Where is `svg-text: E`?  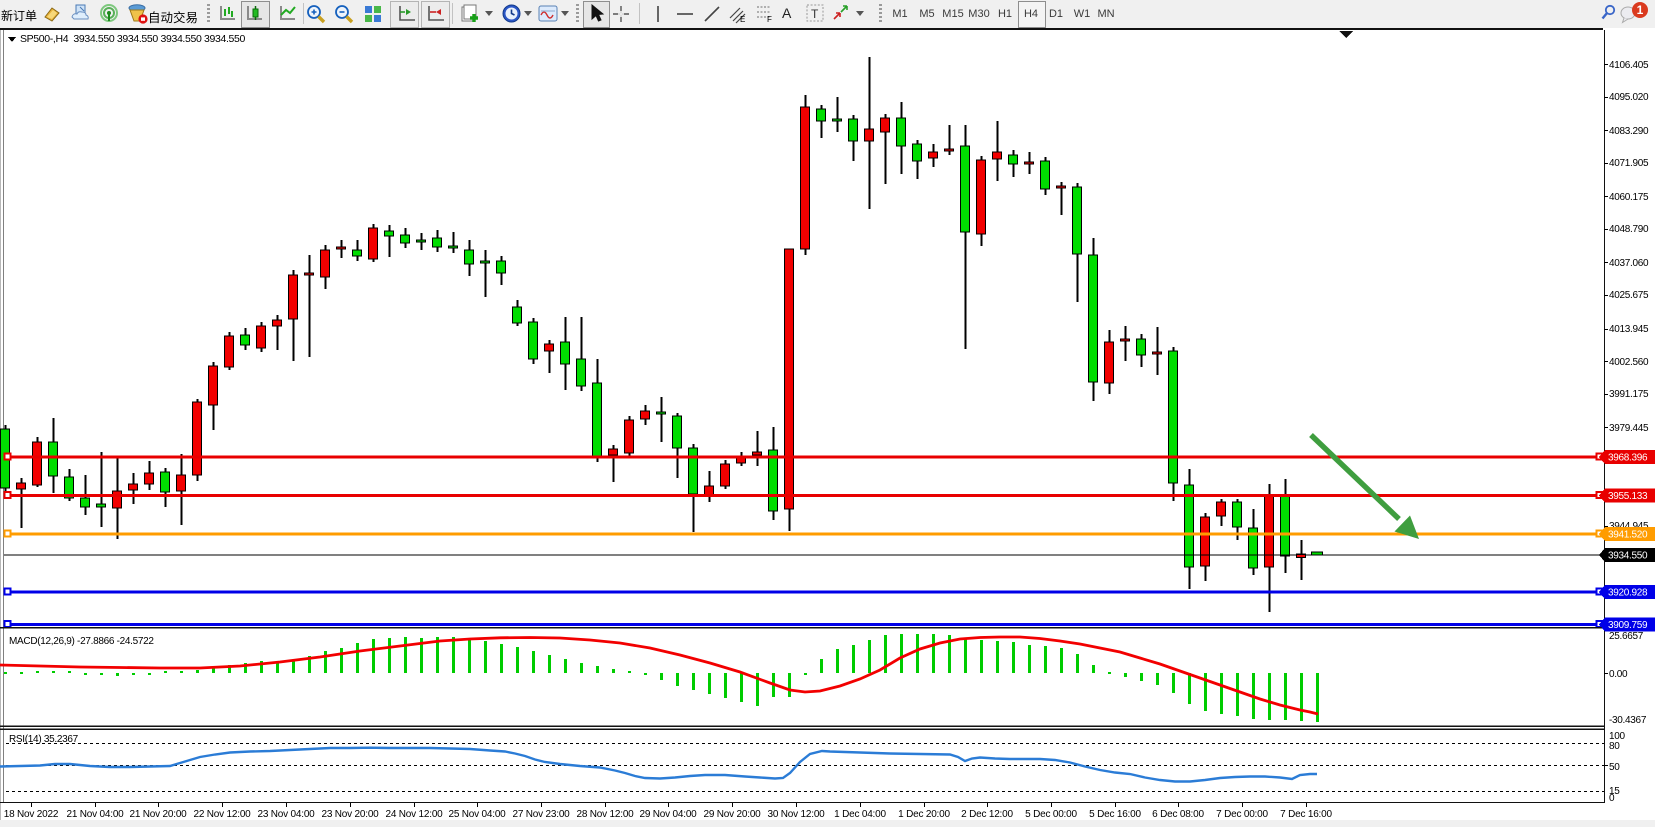 svg-text: E is located at coordinates (742, 19).